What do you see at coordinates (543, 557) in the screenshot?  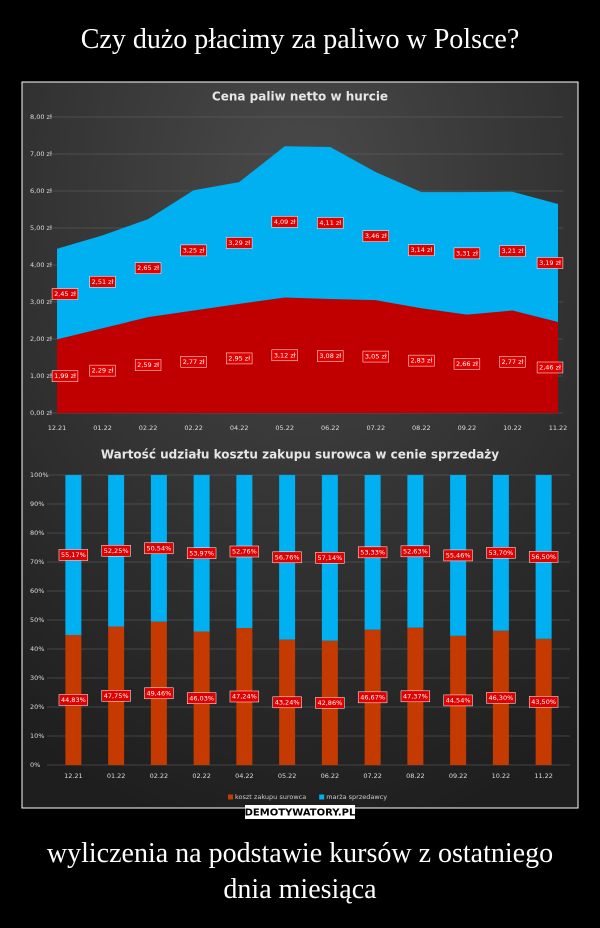 I see `value-label: 56,50%` at bounding box center [543, 557].